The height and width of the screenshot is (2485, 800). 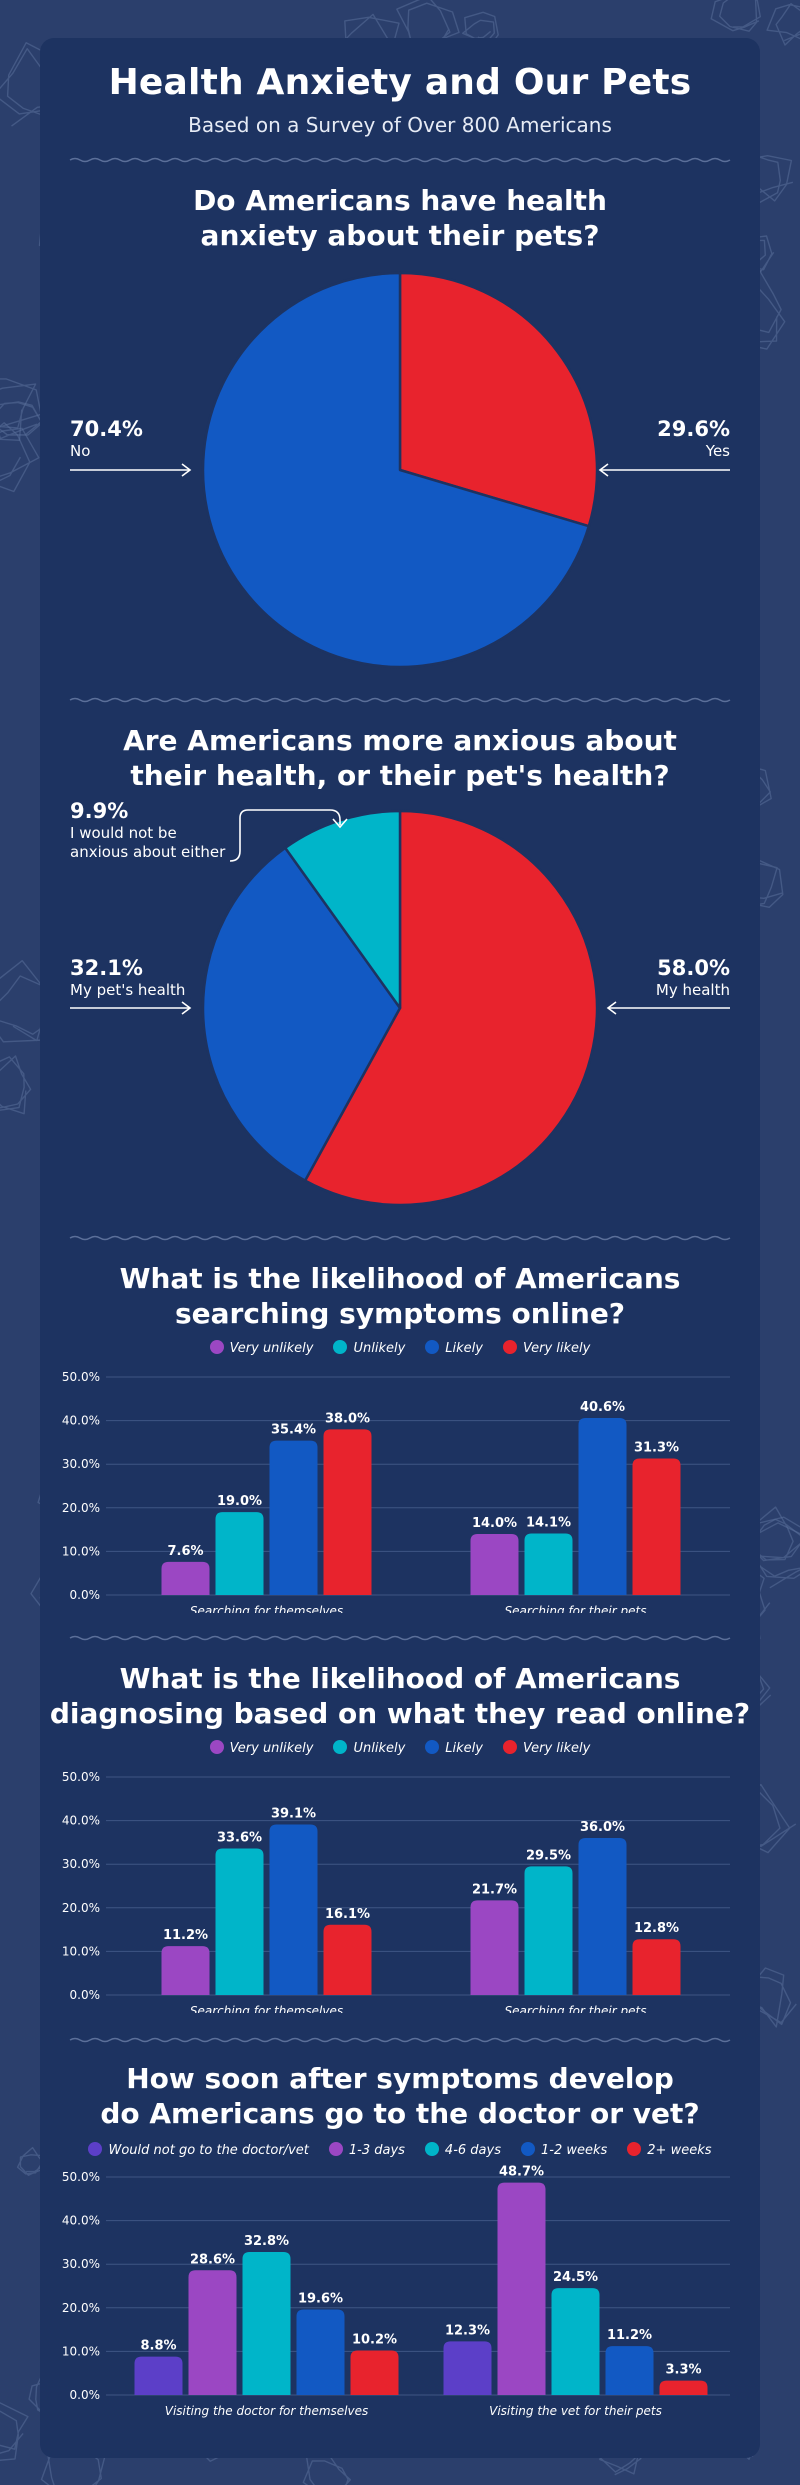 I want to click on data-label: 14.1%, so click(x=548, y=1523).